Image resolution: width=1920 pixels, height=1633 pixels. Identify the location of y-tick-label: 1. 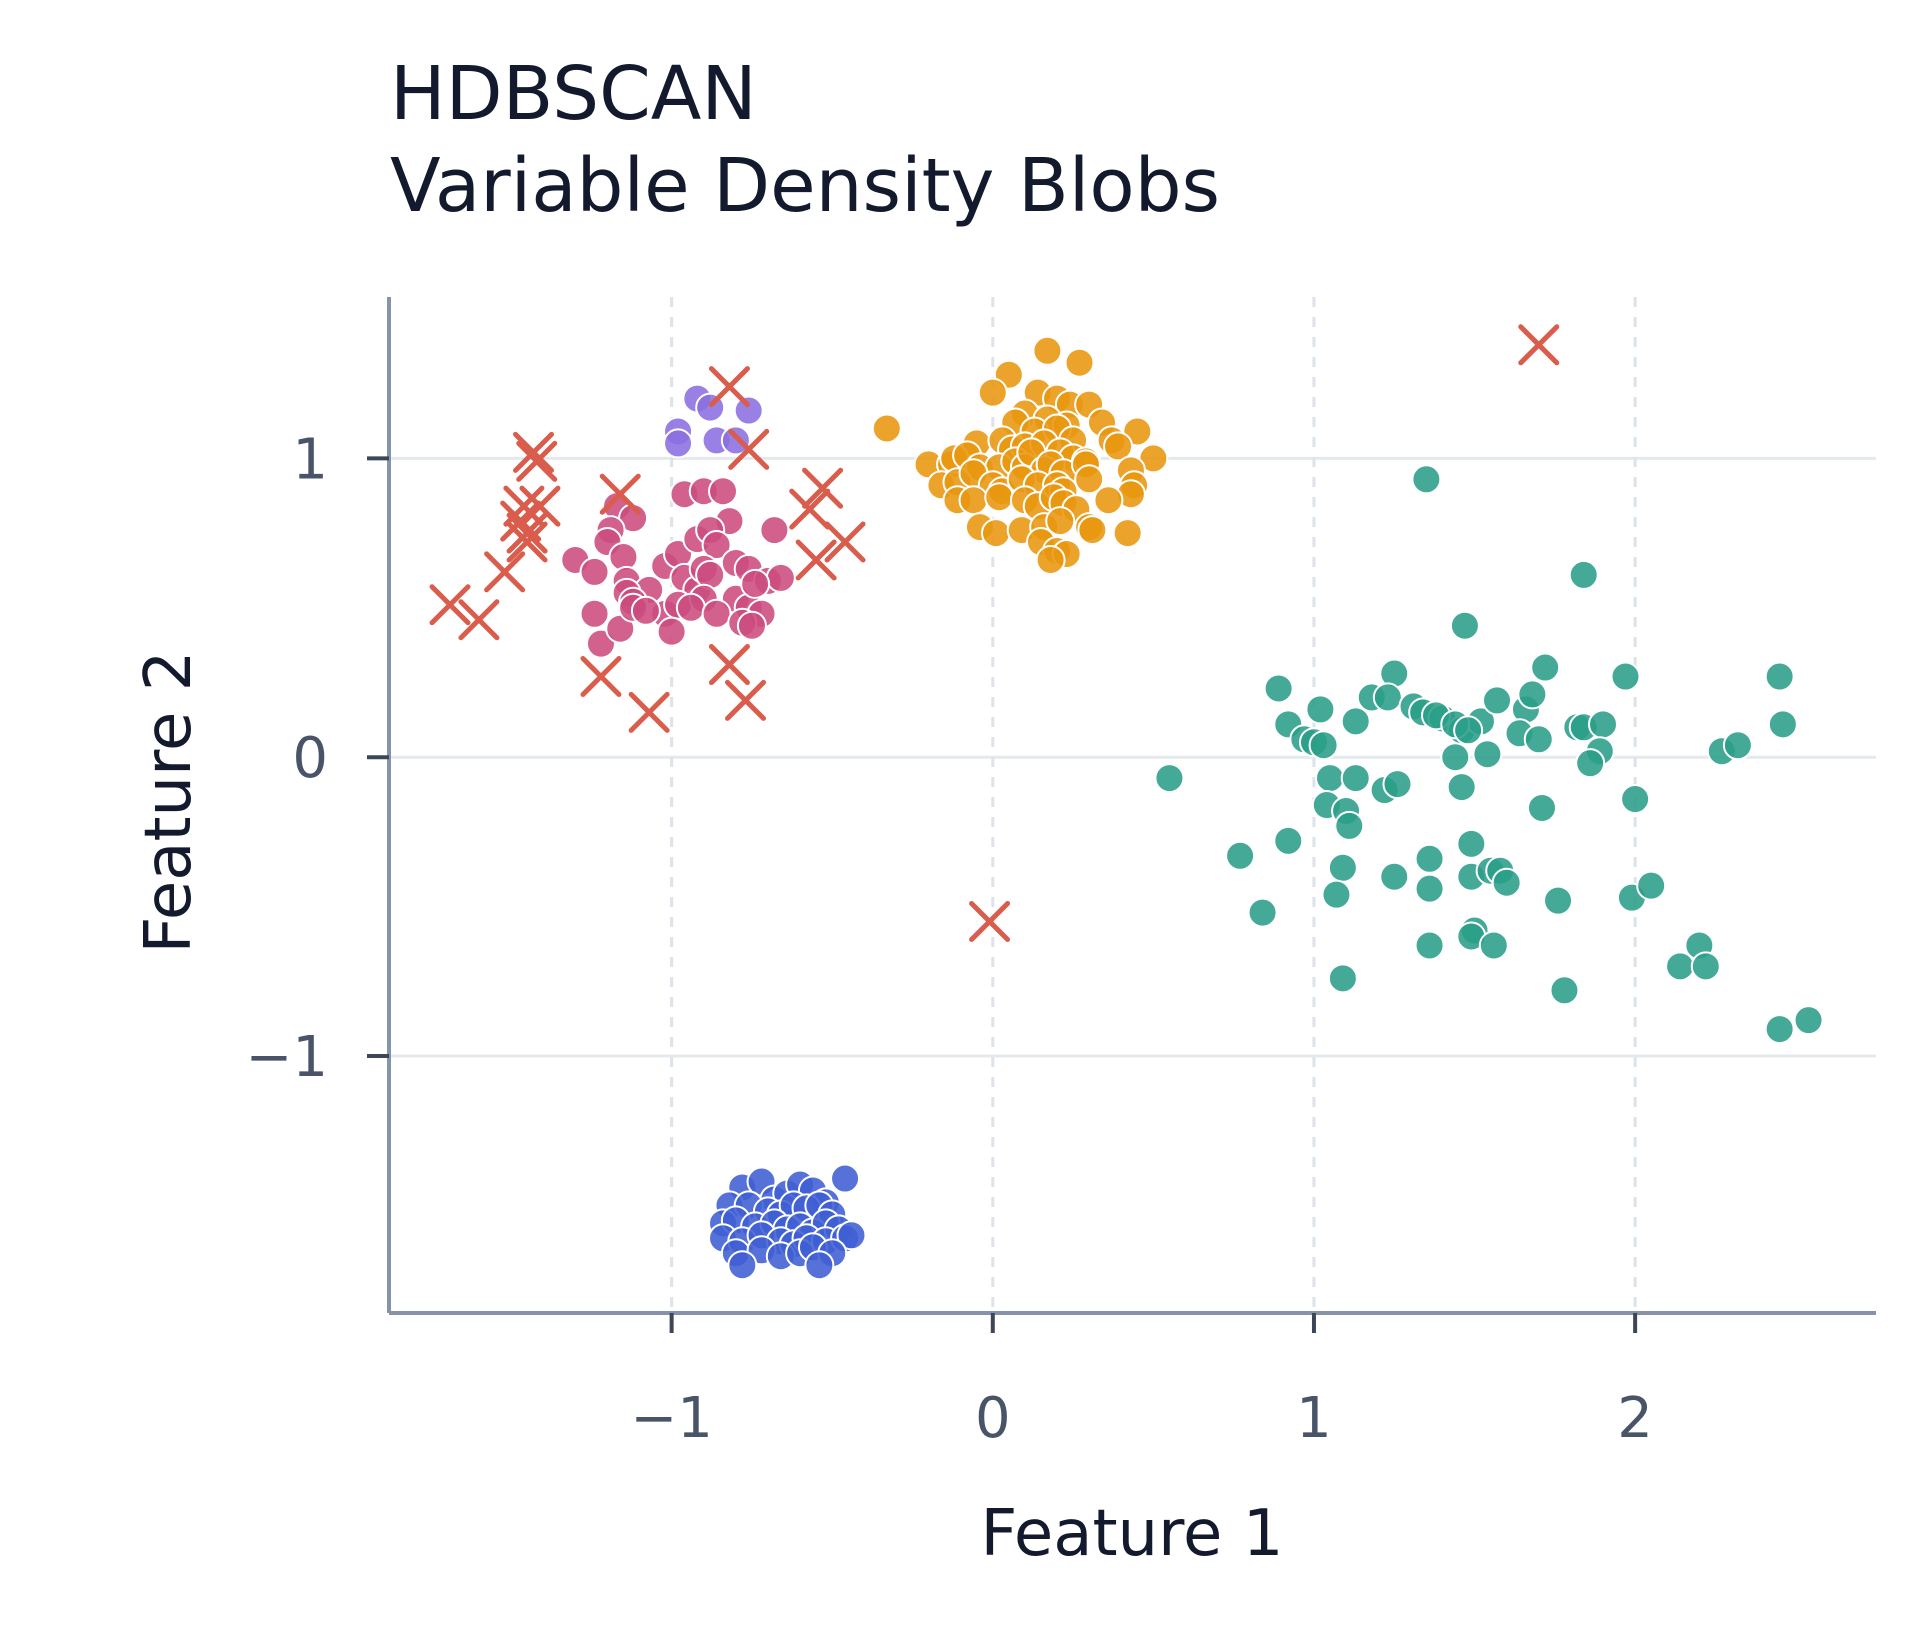
(310, 459).